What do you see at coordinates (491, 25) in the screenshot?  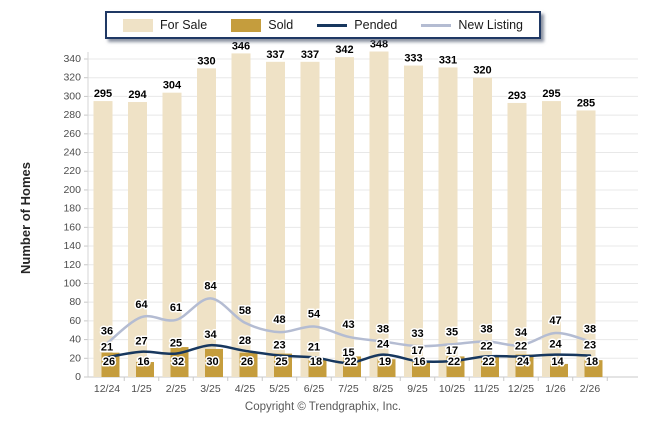 I see `legend-label: New Listing` at bounding box center [491, 25].